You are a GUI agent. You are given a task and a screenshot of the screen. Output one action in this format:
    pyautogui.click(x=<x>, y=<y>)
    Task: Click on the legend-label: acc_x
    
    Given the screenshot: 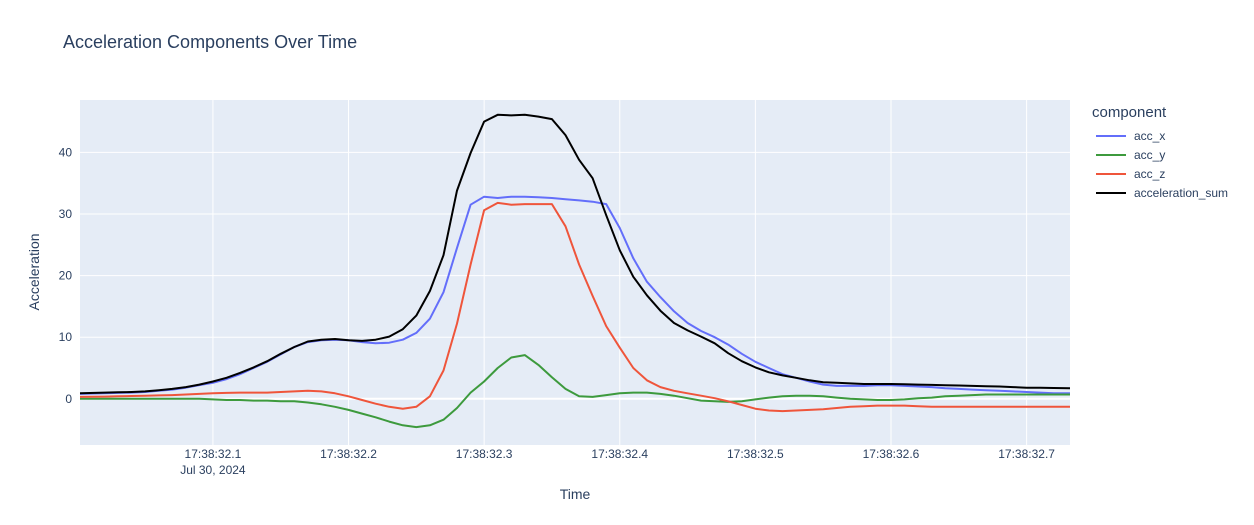 What is the action you would take?
    pyautogui.click(x=1150, y=135)
    